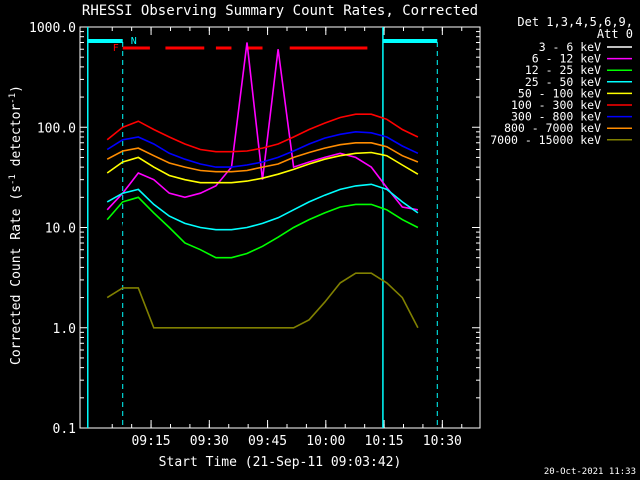 The image size is (640, 480). What do you see at coordinates (13, 179) in the screenshot?
I see `y-axis-label-sup: -1` at bounding box center [13, 179].